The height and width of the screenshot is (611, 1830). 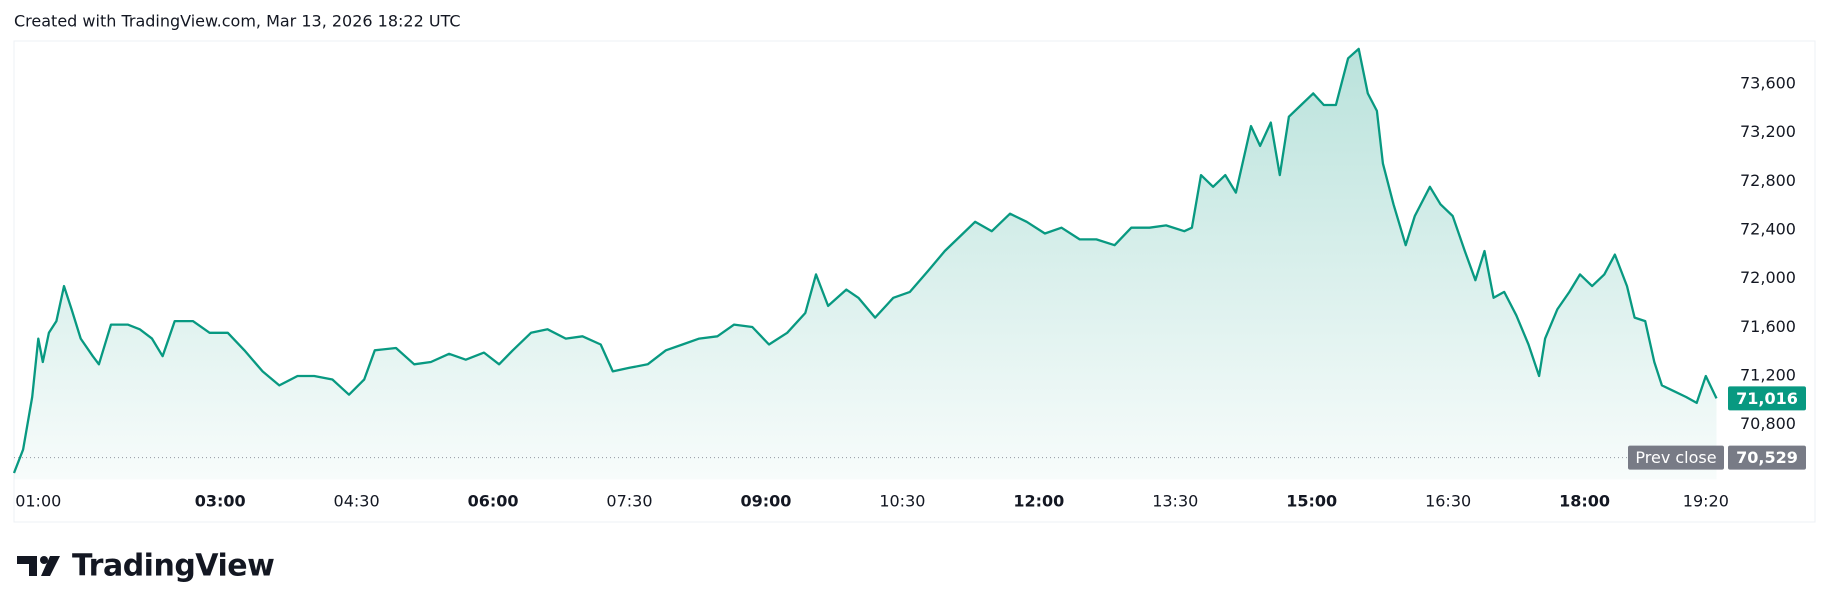 What do you see at coordinates (38, 566) in the screenshot?
I see `brand-logo` at bounding box center [38, 566].